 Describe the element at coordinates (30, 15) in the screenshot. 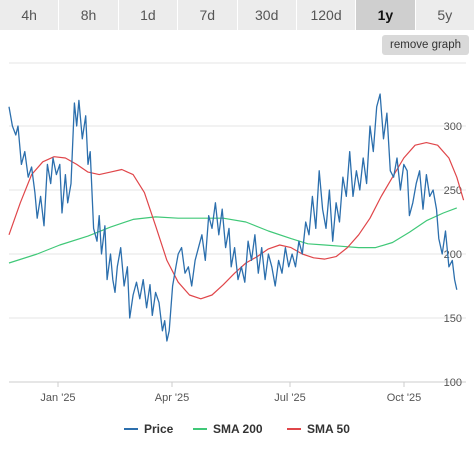

I see `range-tab-4h: 4h` at that location.